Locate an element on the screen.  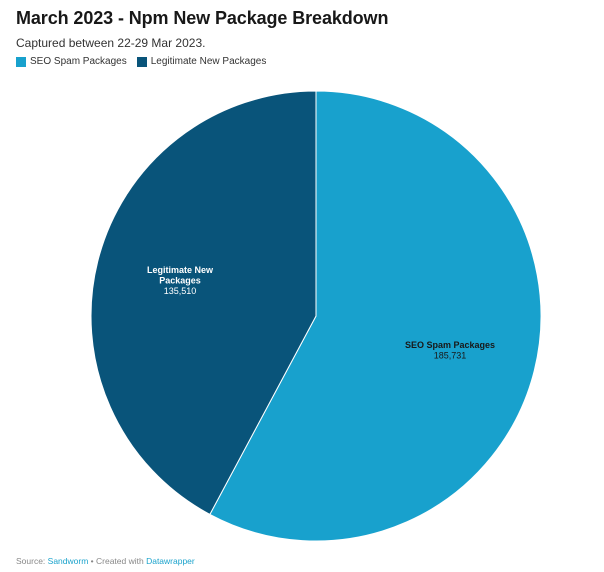
footer-separator: • Created with is located at coordinates (117, 561).